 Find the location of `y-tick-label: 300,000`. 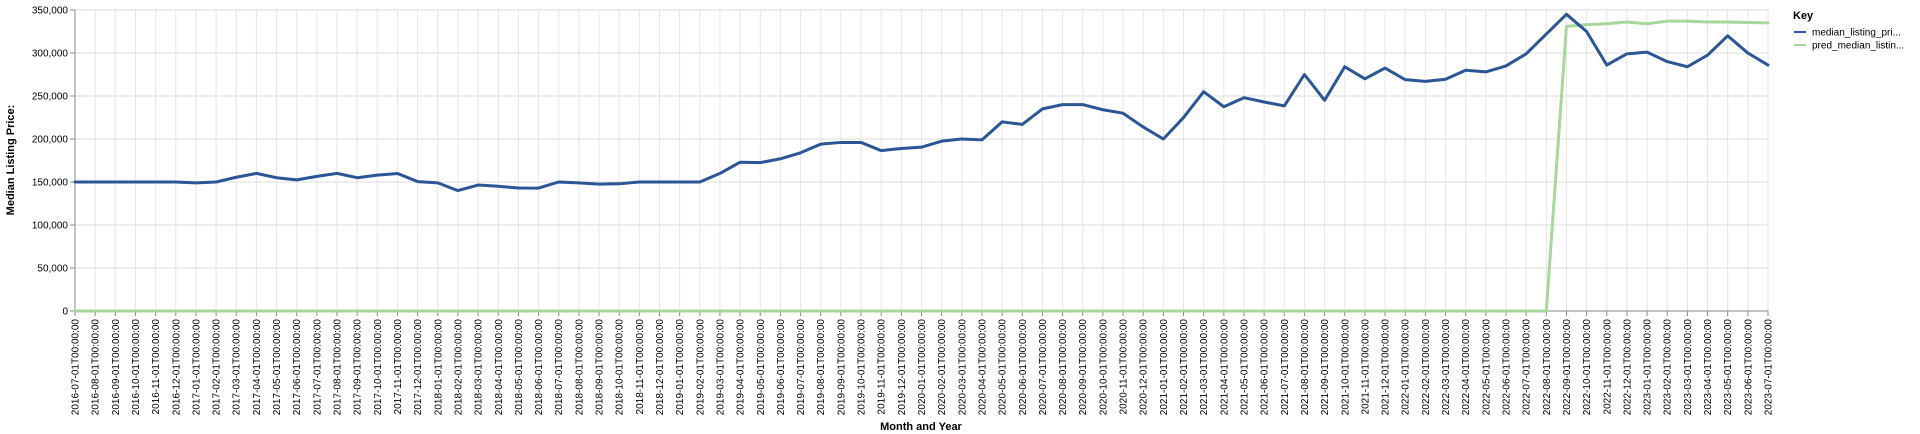

y-tick-label: 300,000 is located at coordinates (50, 54).